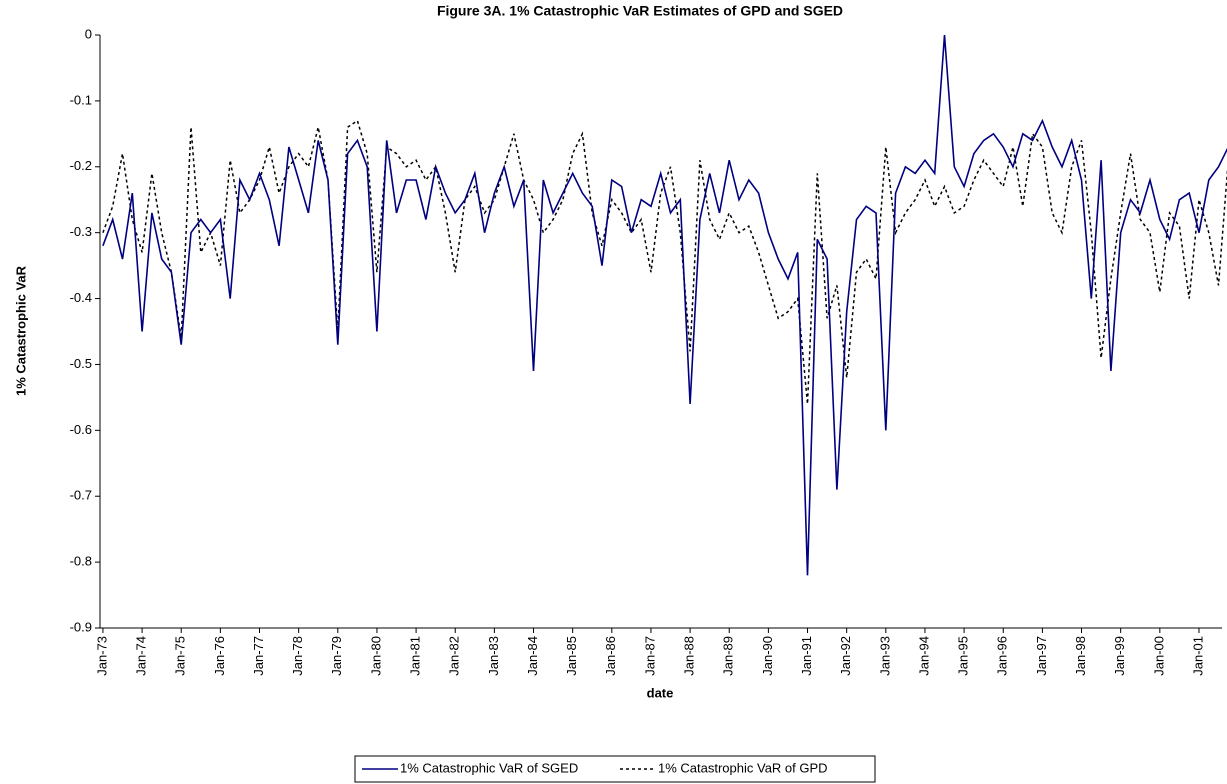  I want to click on y-tick-label: -0.3, so click(81, 231).